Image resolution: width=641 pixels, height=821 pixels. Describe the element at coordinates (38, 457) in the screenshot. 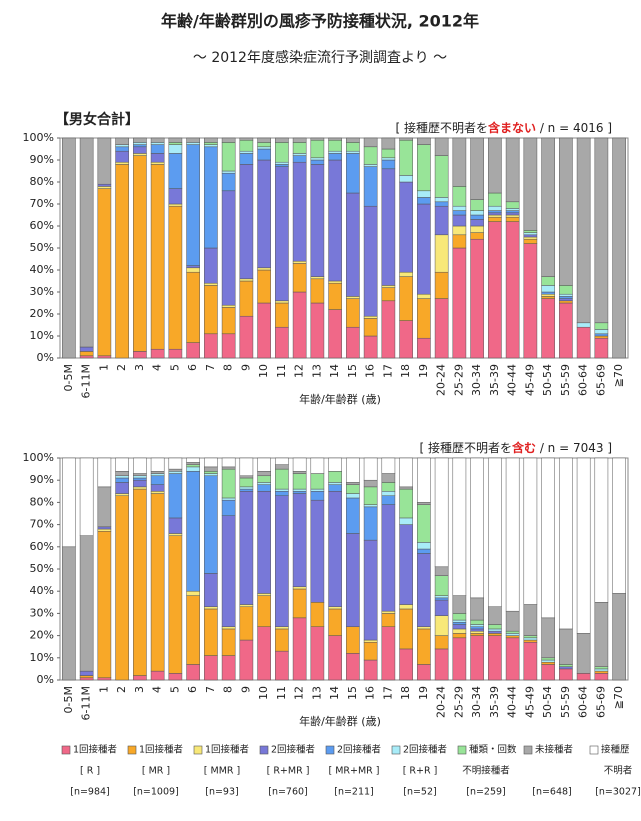

I see `y-tick-label: 100%` at that location.